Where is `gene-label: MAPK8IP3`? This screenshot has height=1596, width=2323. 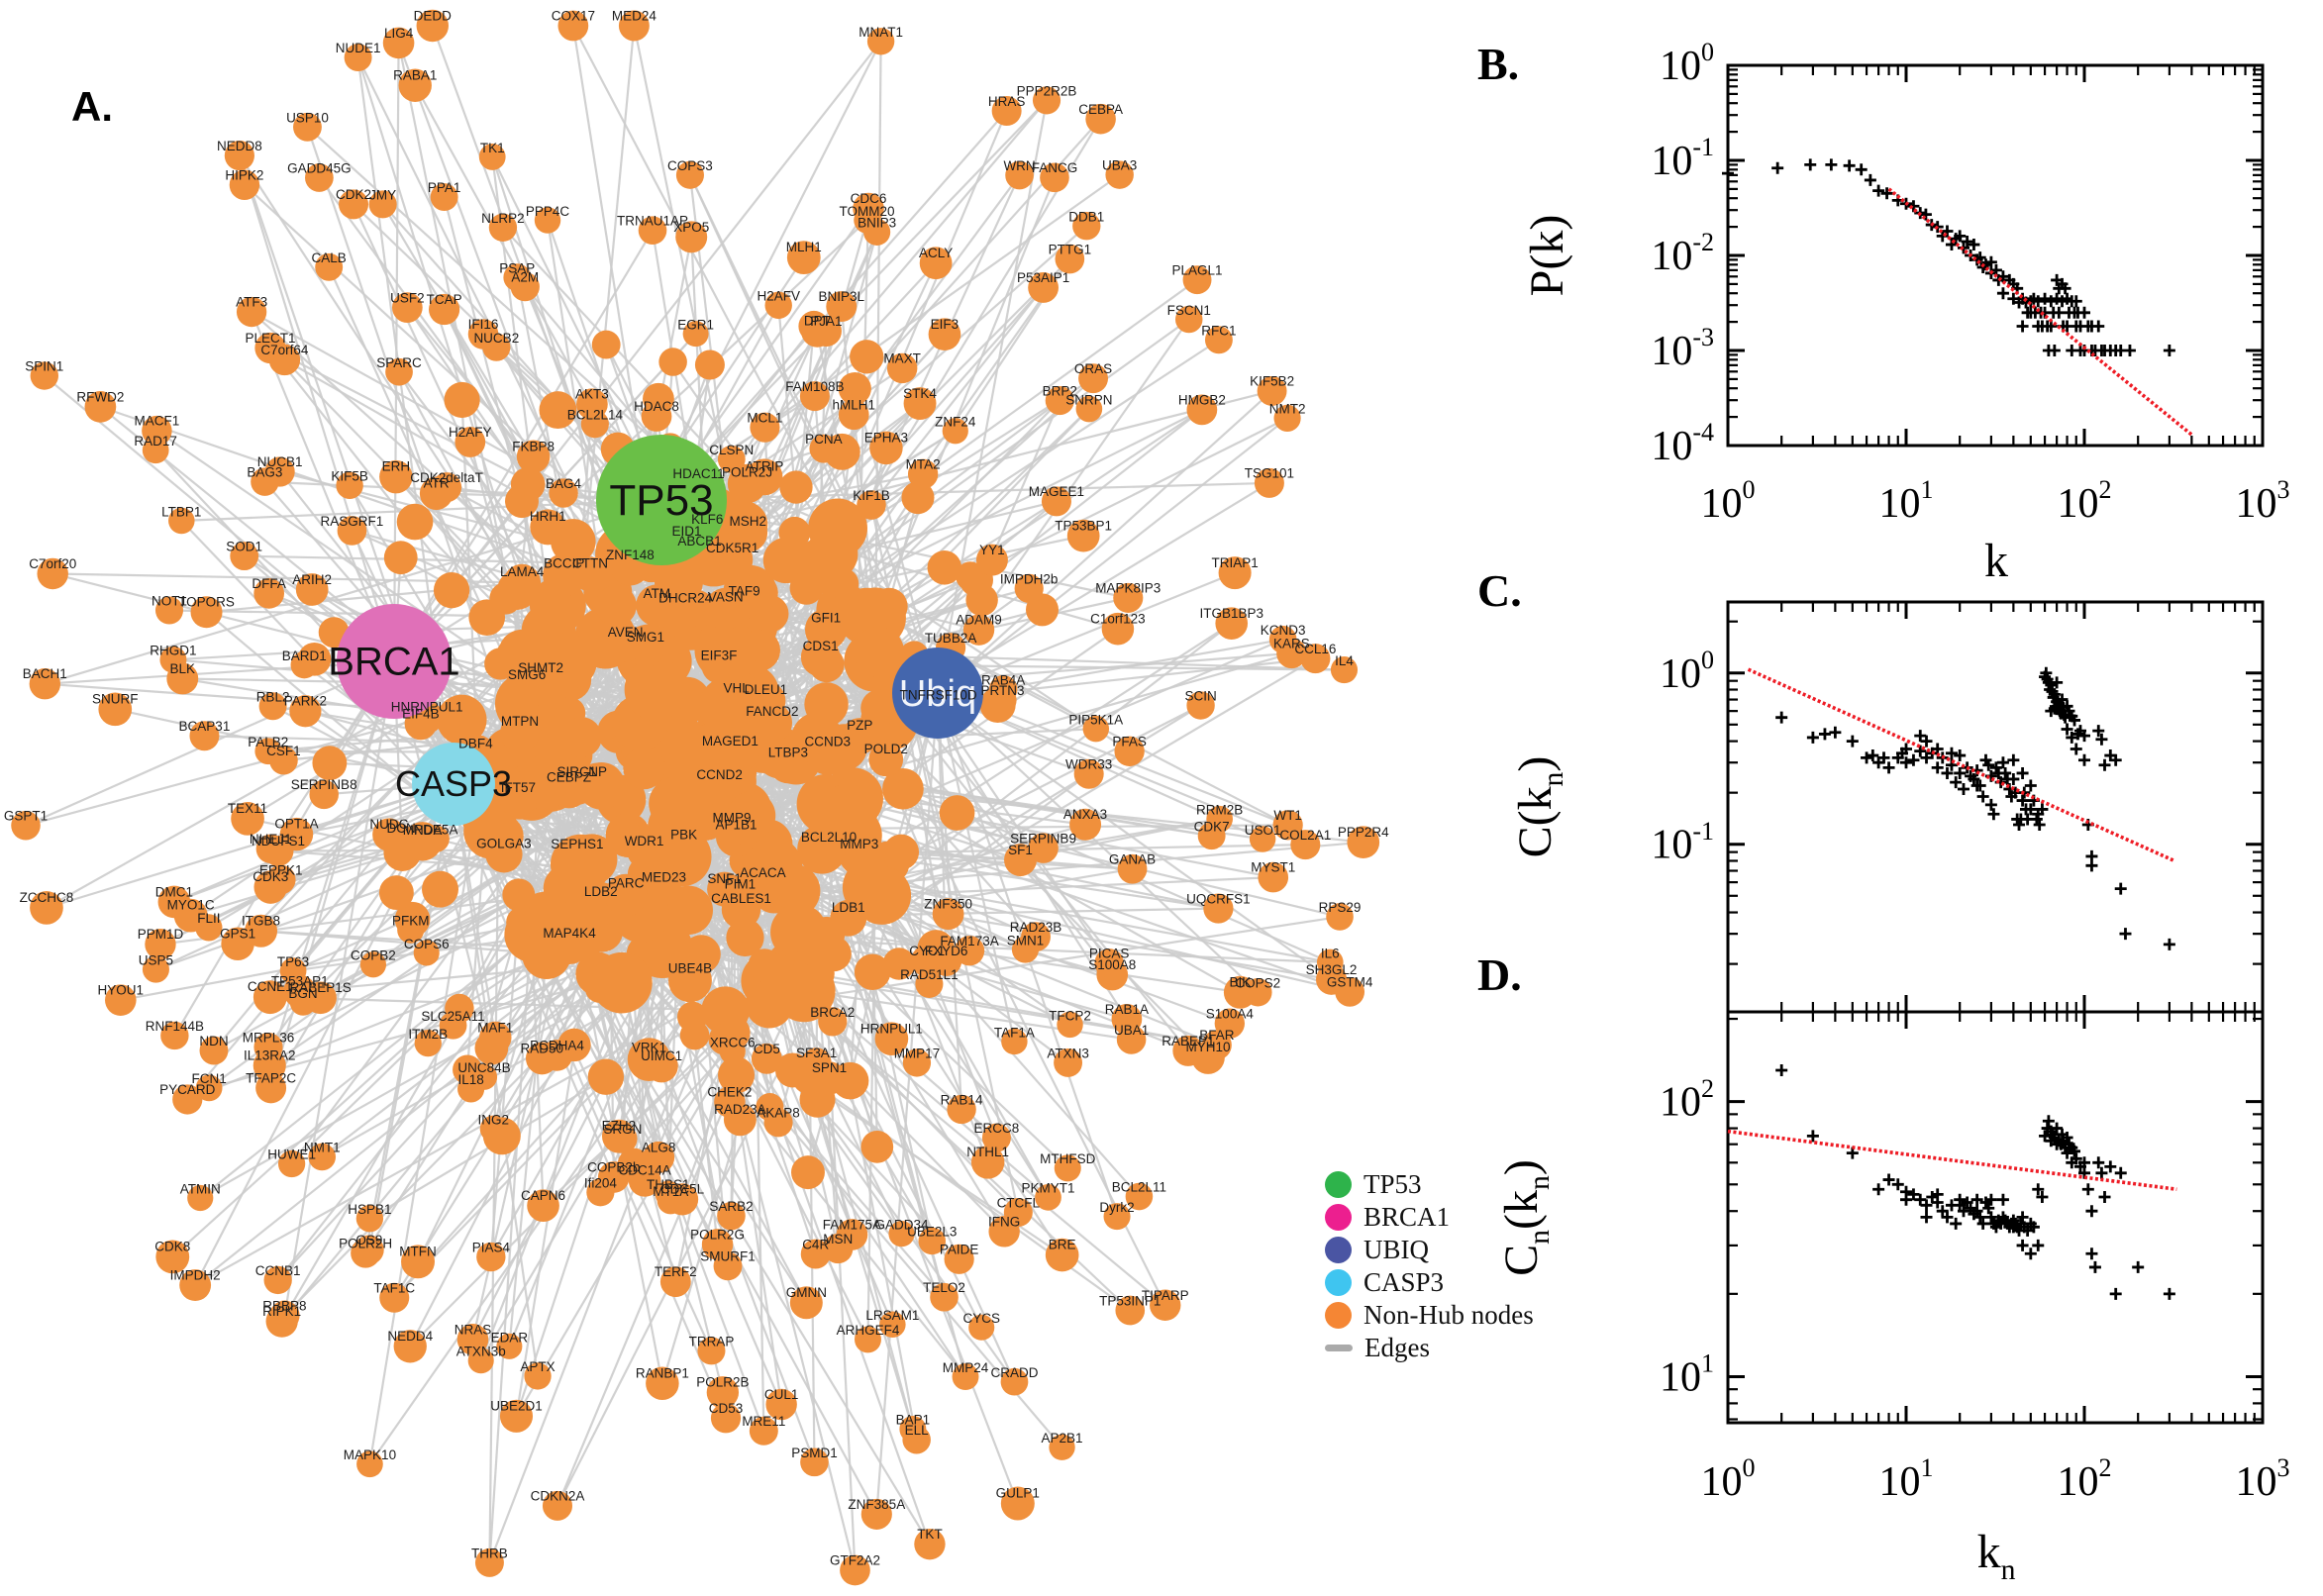 gene-label: MAPK8IP3 is located at coordinates (1128, 588).